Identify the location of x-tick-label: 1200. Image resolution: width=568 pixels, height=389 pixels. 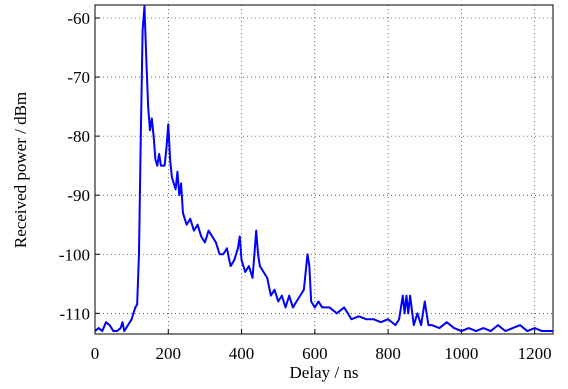
(535, 353).